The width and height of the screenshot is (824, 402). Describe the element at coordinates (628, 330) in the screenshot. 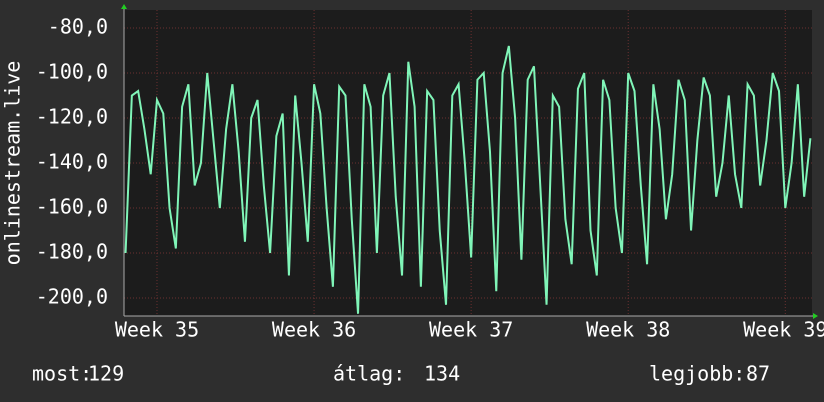

I see `x-tick-label: Week 38` at that location.